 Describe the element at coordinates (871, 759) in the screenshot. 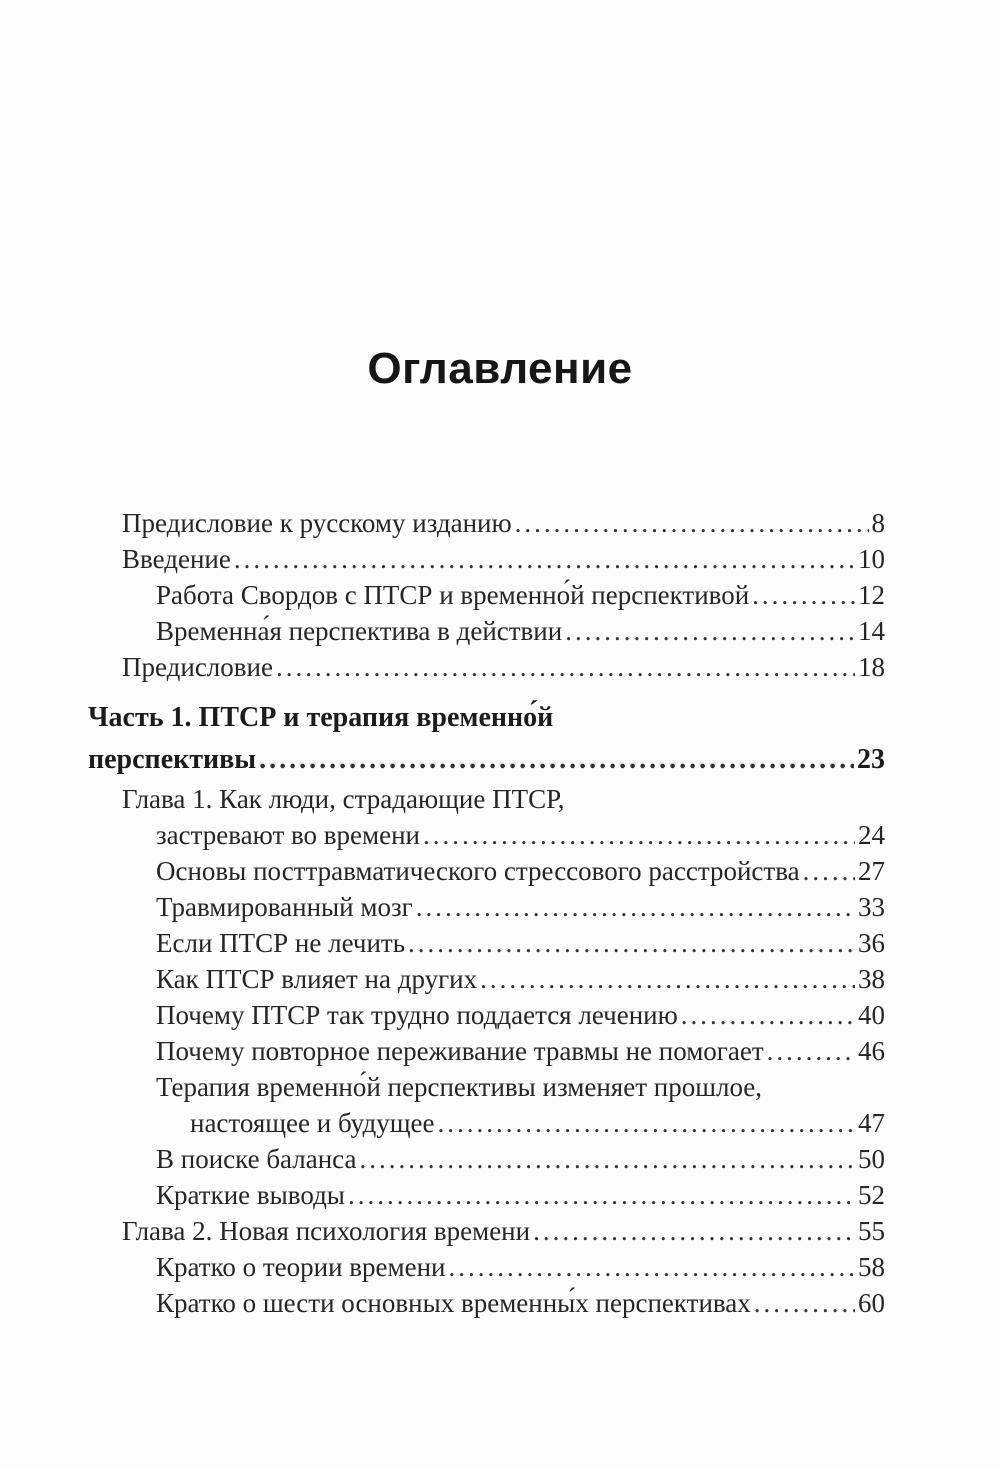

I see `toc-entry-page: 23` at that location.